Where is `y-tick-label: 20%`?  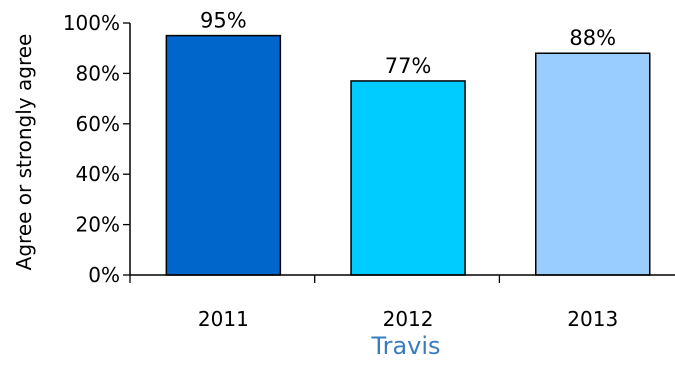
y-tick-label: 20% is located at coordinates (98, 225).